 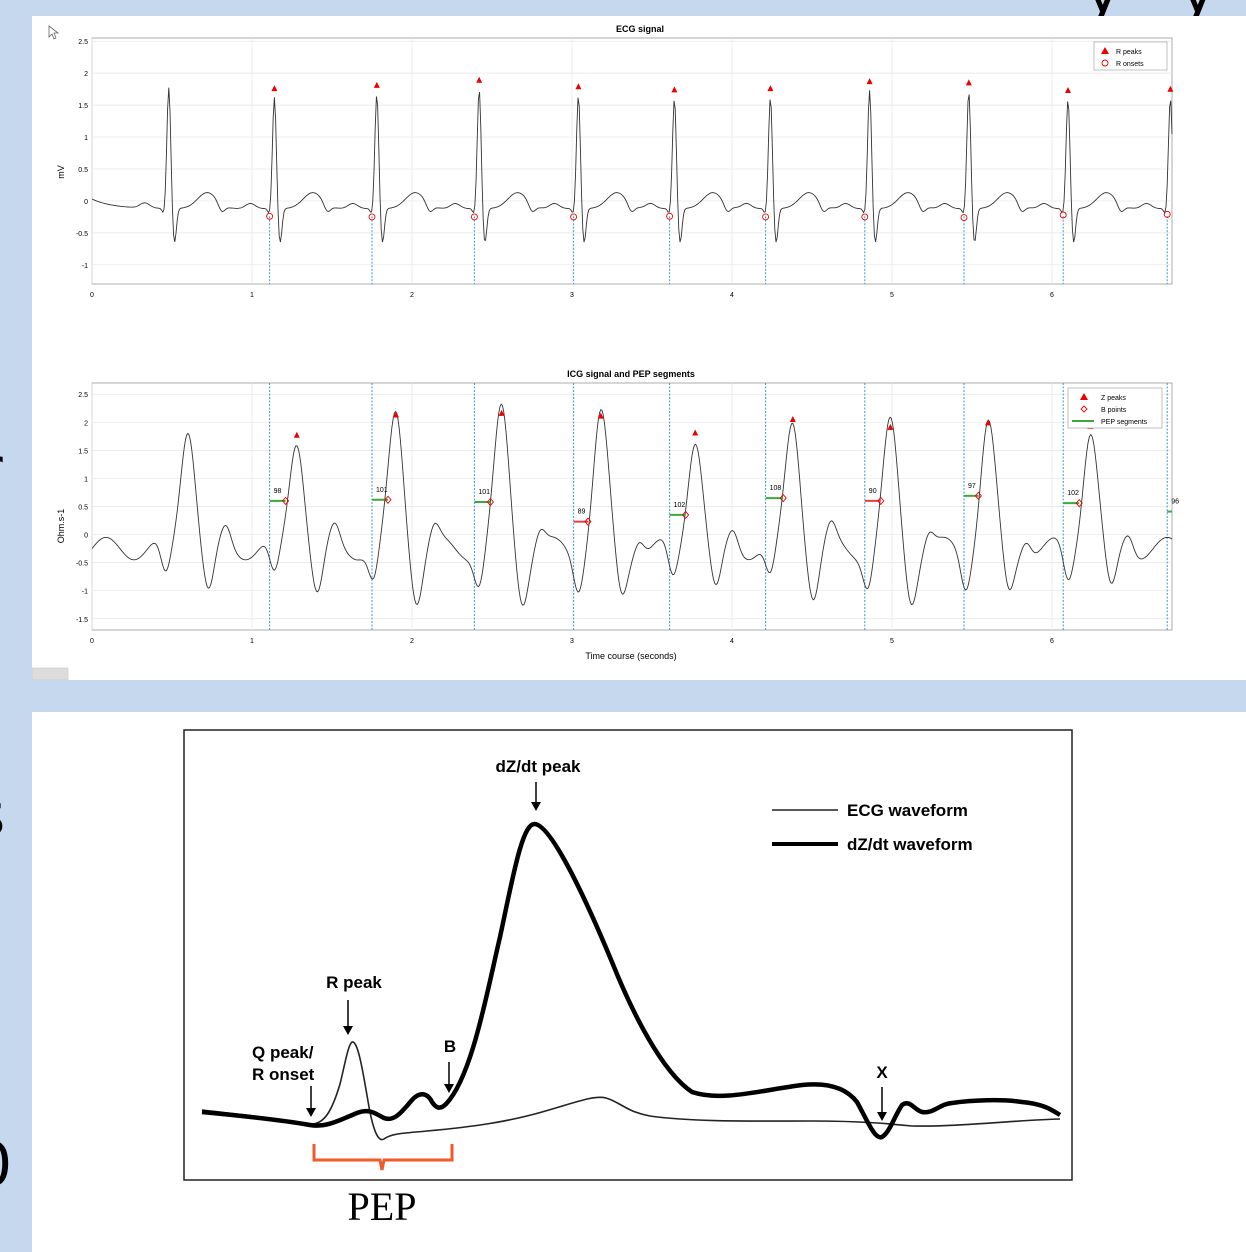 What do you see at coordinates (61, 172) in the screenshot?
I see `ecg-ylabel: mV` at bounding box center [61, 172].